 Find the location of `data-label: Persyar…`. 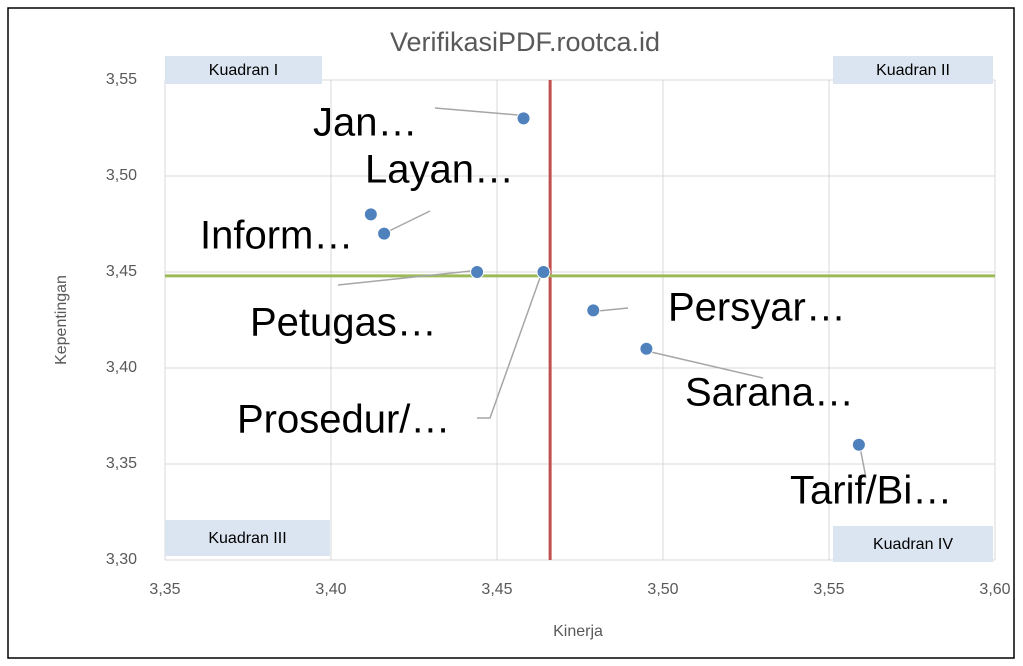

data-label: Persyar… is located at coordinates (757, 308).